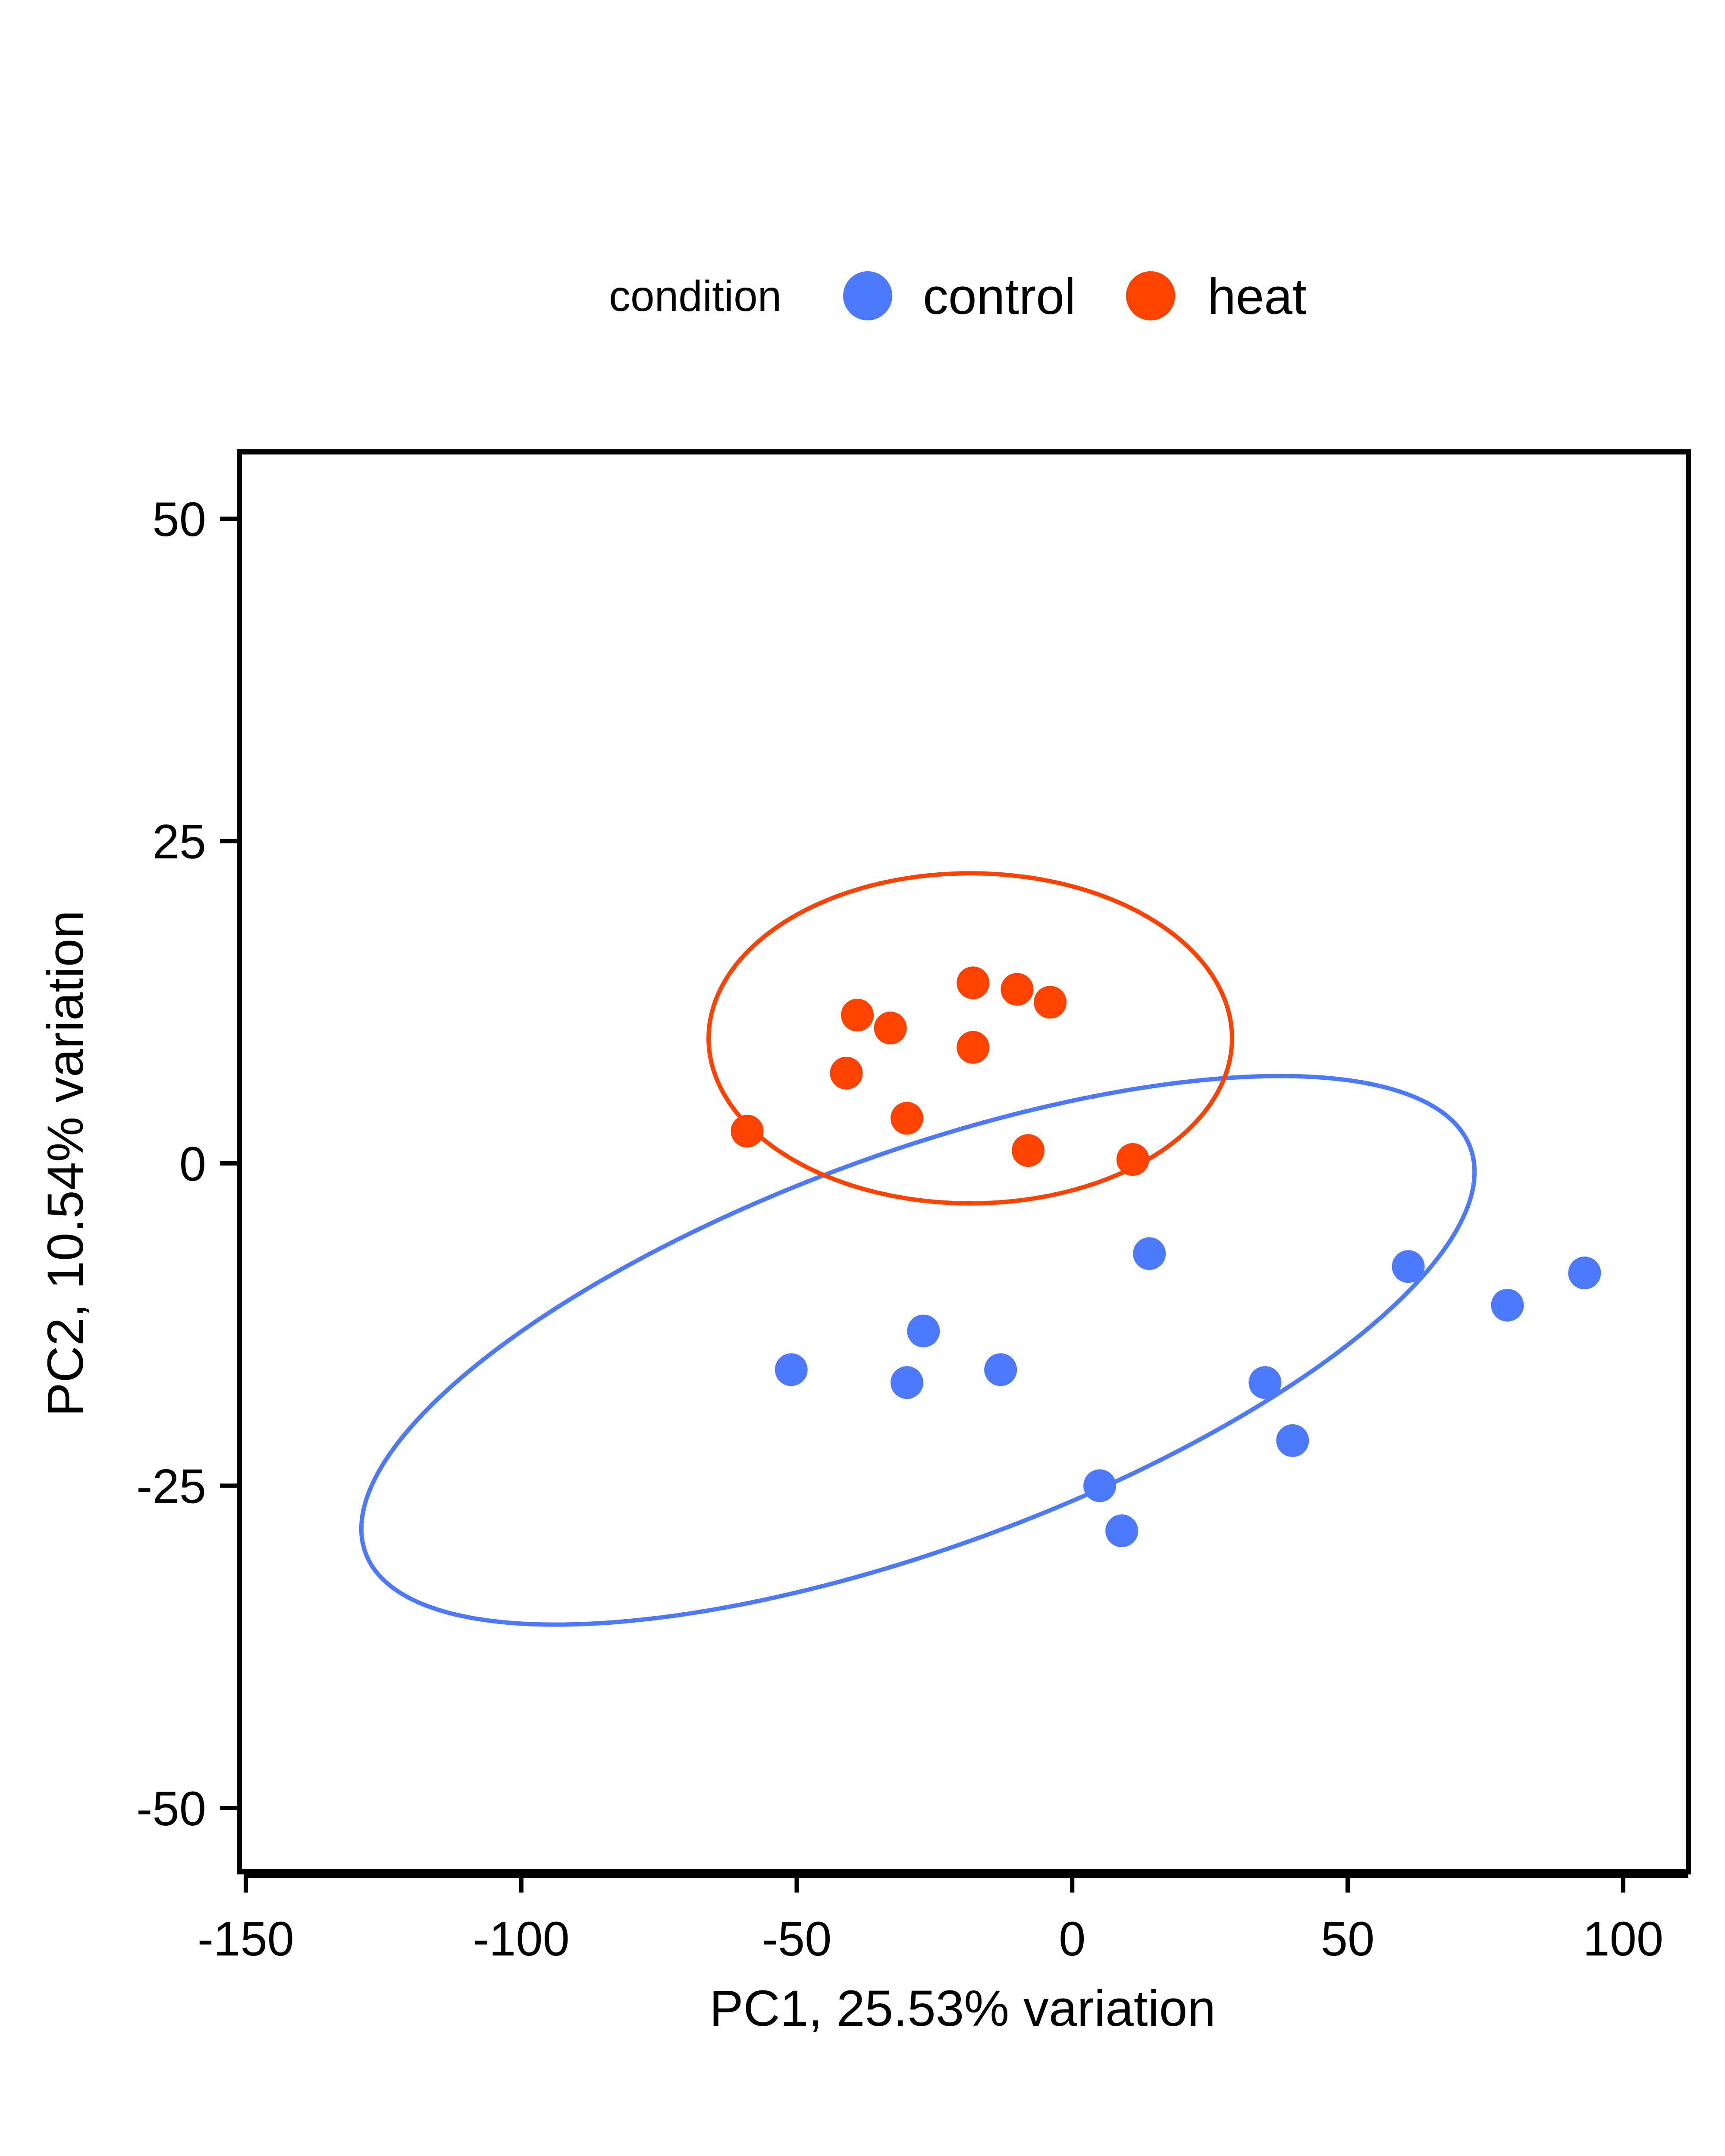 The height and width of the screenshot is (2156, 1725). I want to click on x-tick-label: -50, so click(797, 1939).